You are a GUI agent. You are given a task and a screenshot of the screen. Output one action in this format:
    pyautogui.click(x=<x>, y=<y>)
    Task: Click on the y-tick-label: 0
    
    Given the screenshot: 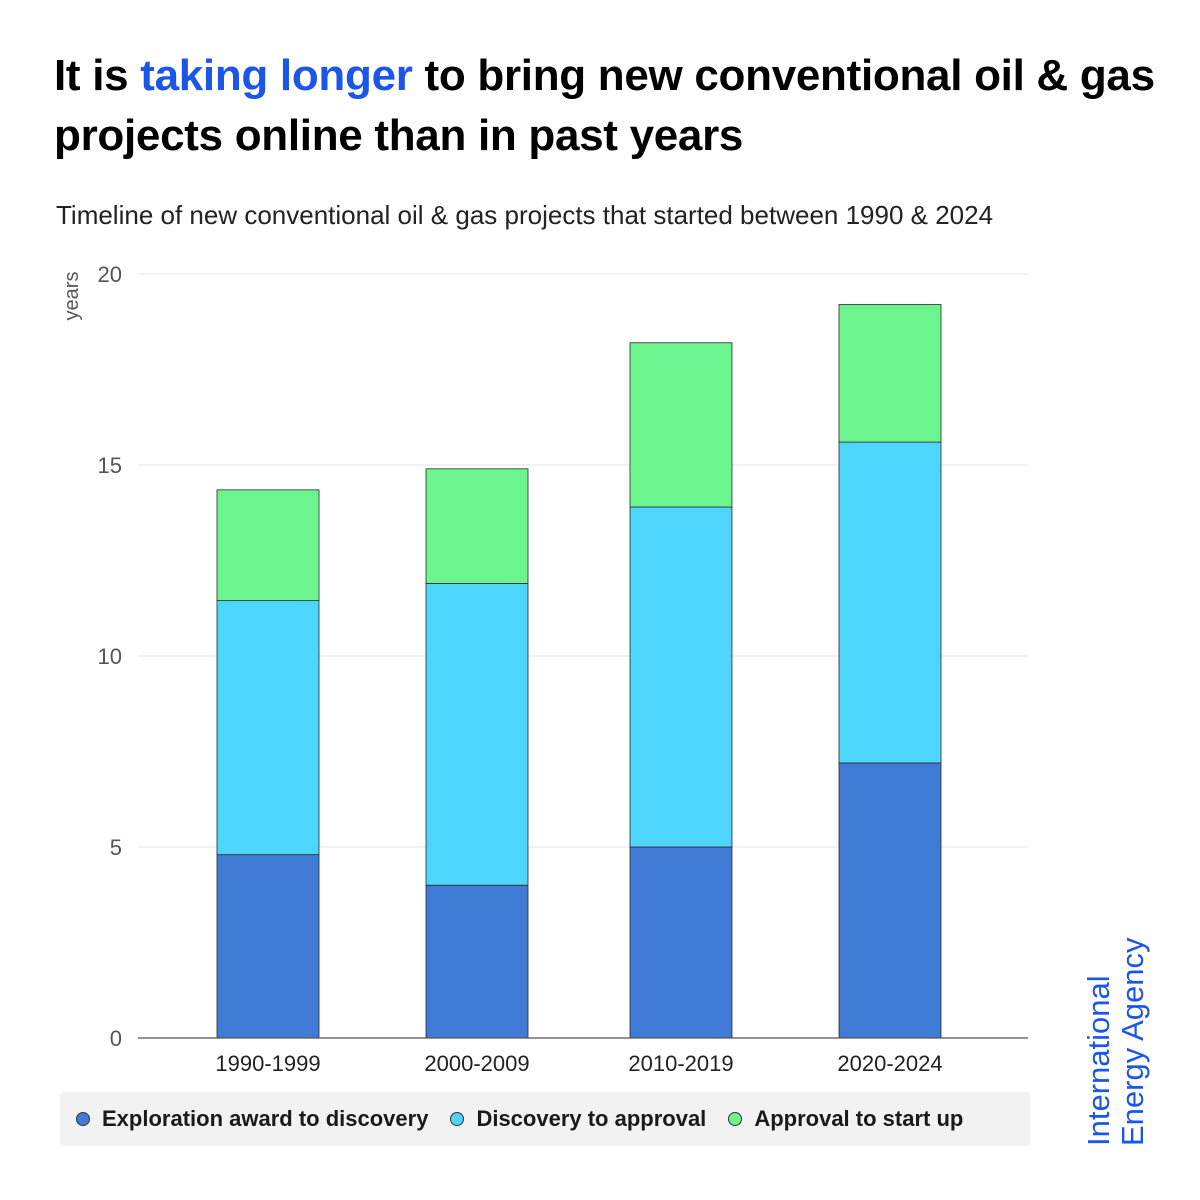 What is the action you would take?
    pyautogui.click(x=116, y=1038)
    